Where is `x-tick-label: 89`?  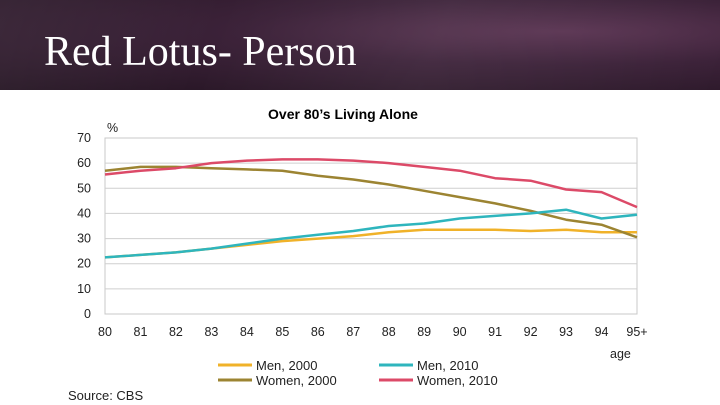 x-tick-label: 89 is located at coordinates (424, 332).